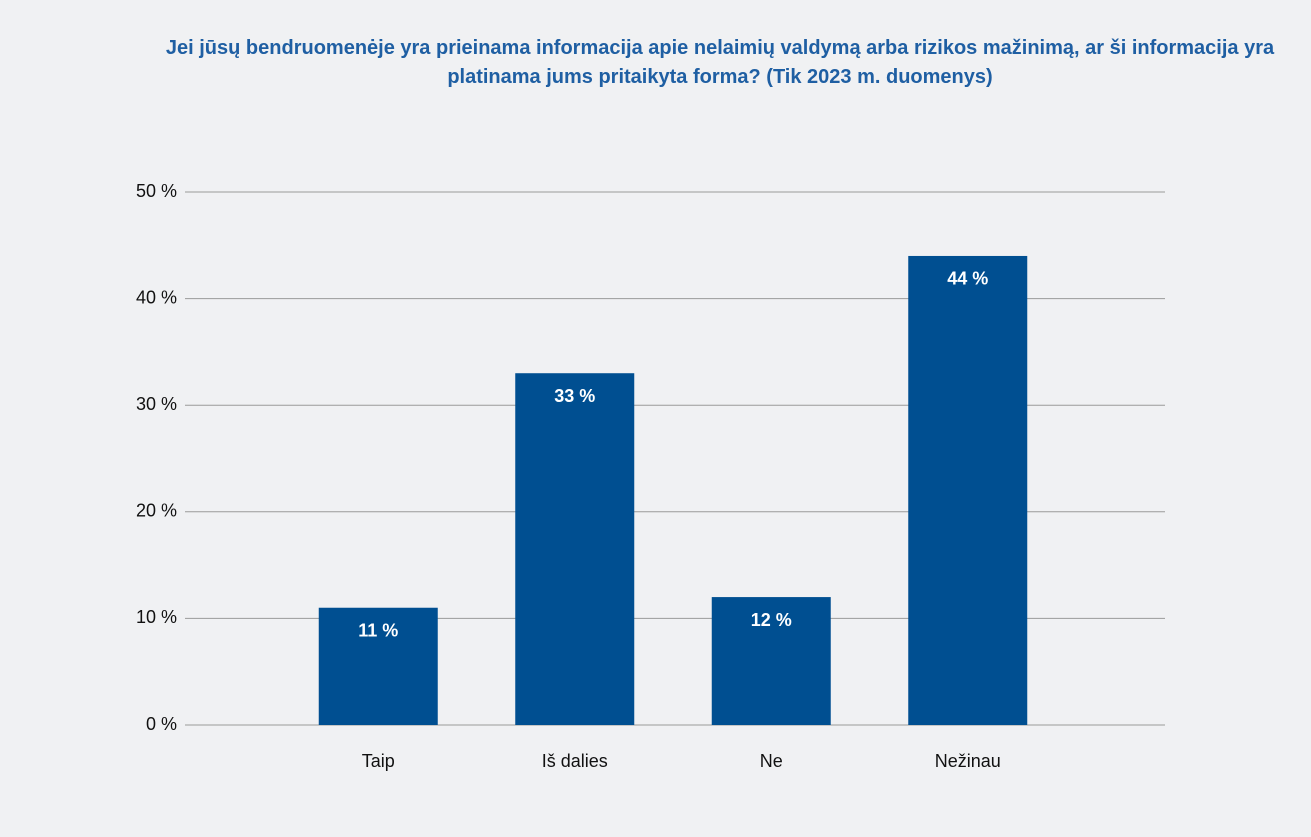  What do you see at coordinates (574, 396) in the screenshot?
I see `data-label: 33 %` at bounding box center [574, 396].